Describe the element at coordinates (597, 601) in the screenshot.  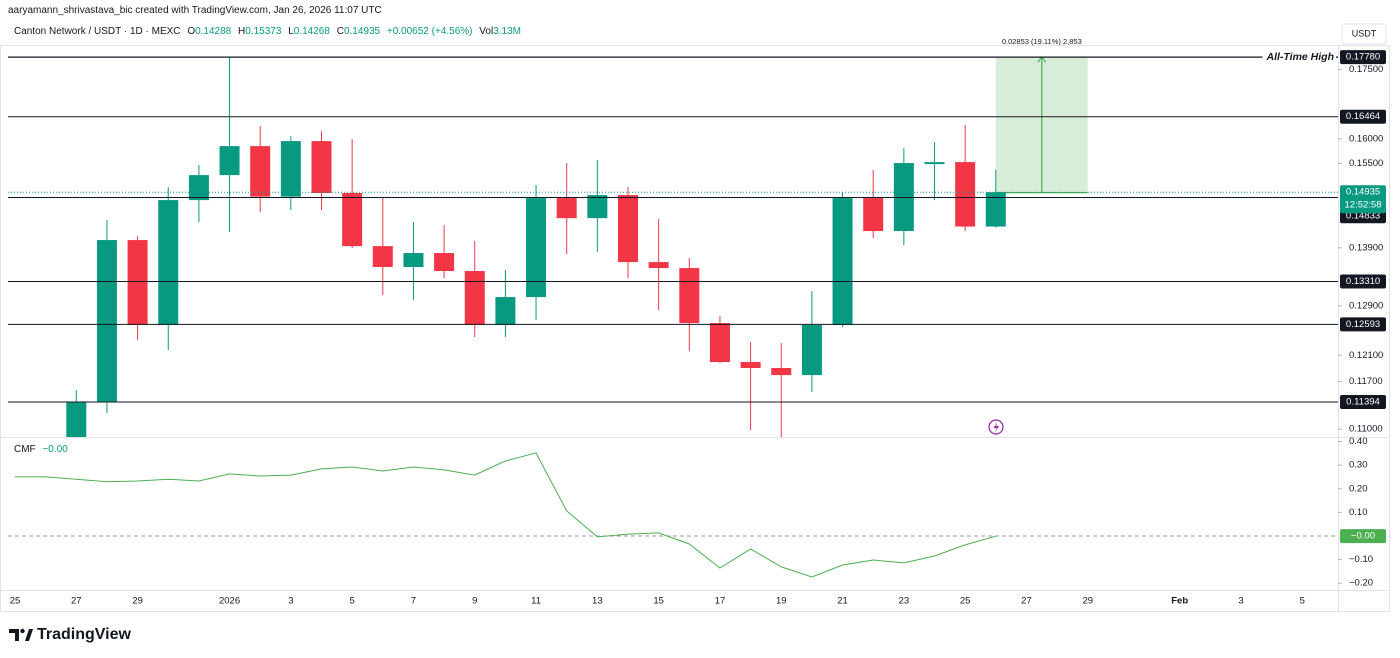
I see `x-tick-label: 13` at that location.